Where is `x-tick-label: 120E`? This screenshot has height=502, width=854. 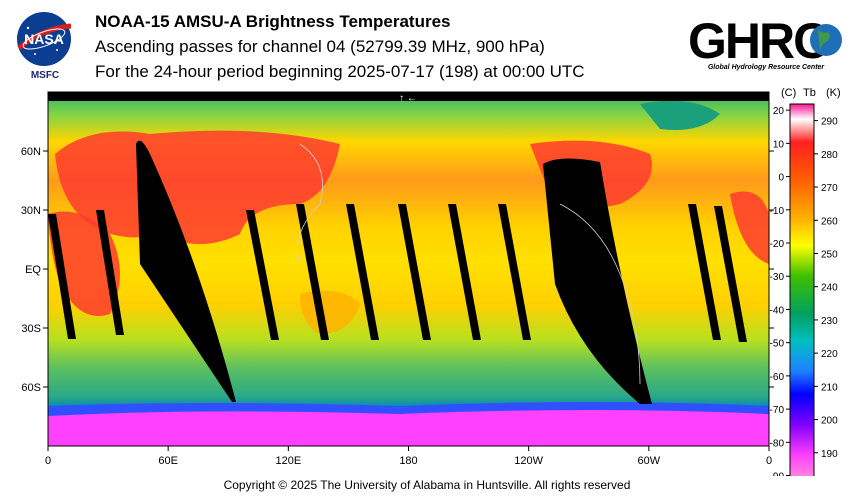
x-tick-label: 120E is located at coordinates (288, 461).